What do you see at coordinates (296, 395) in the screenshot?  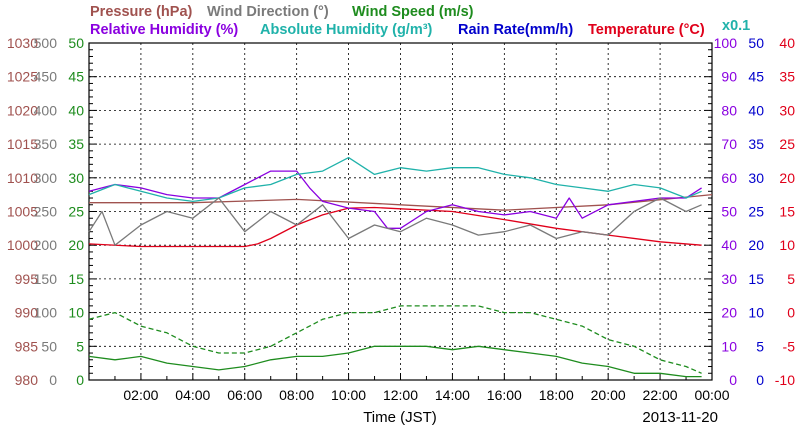 I see `x-tick-label: 08:00` at bounding box center [296, 395].